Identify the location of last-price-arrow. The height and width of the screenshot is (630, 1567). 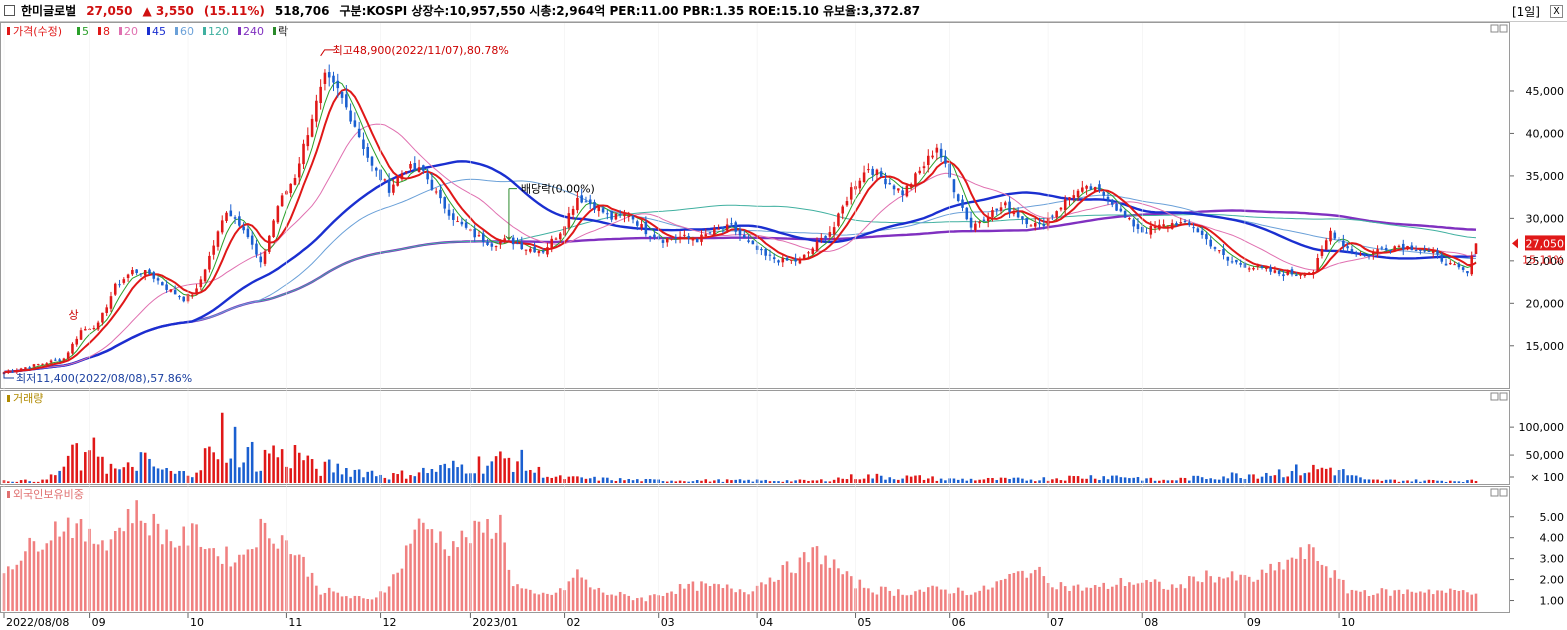
(1515, 243).